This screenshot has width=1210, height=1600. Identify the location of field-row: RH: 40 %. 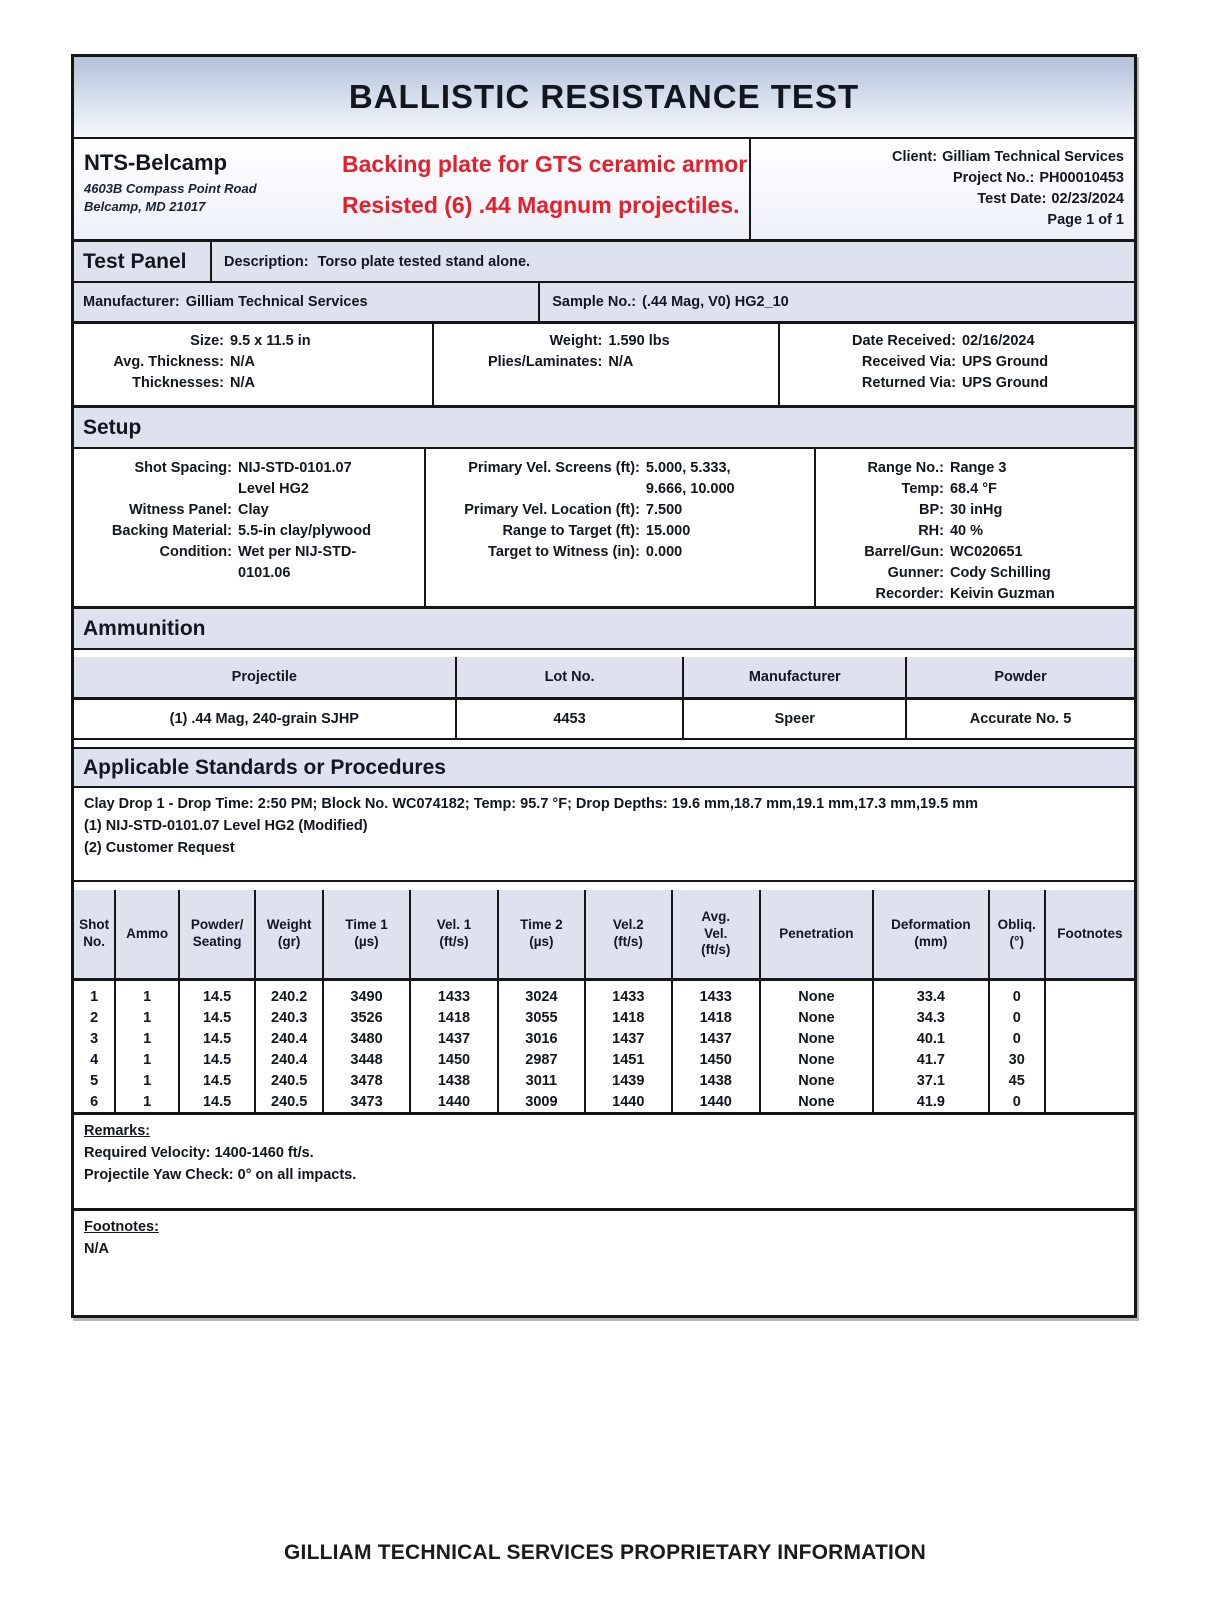
(975, 531).